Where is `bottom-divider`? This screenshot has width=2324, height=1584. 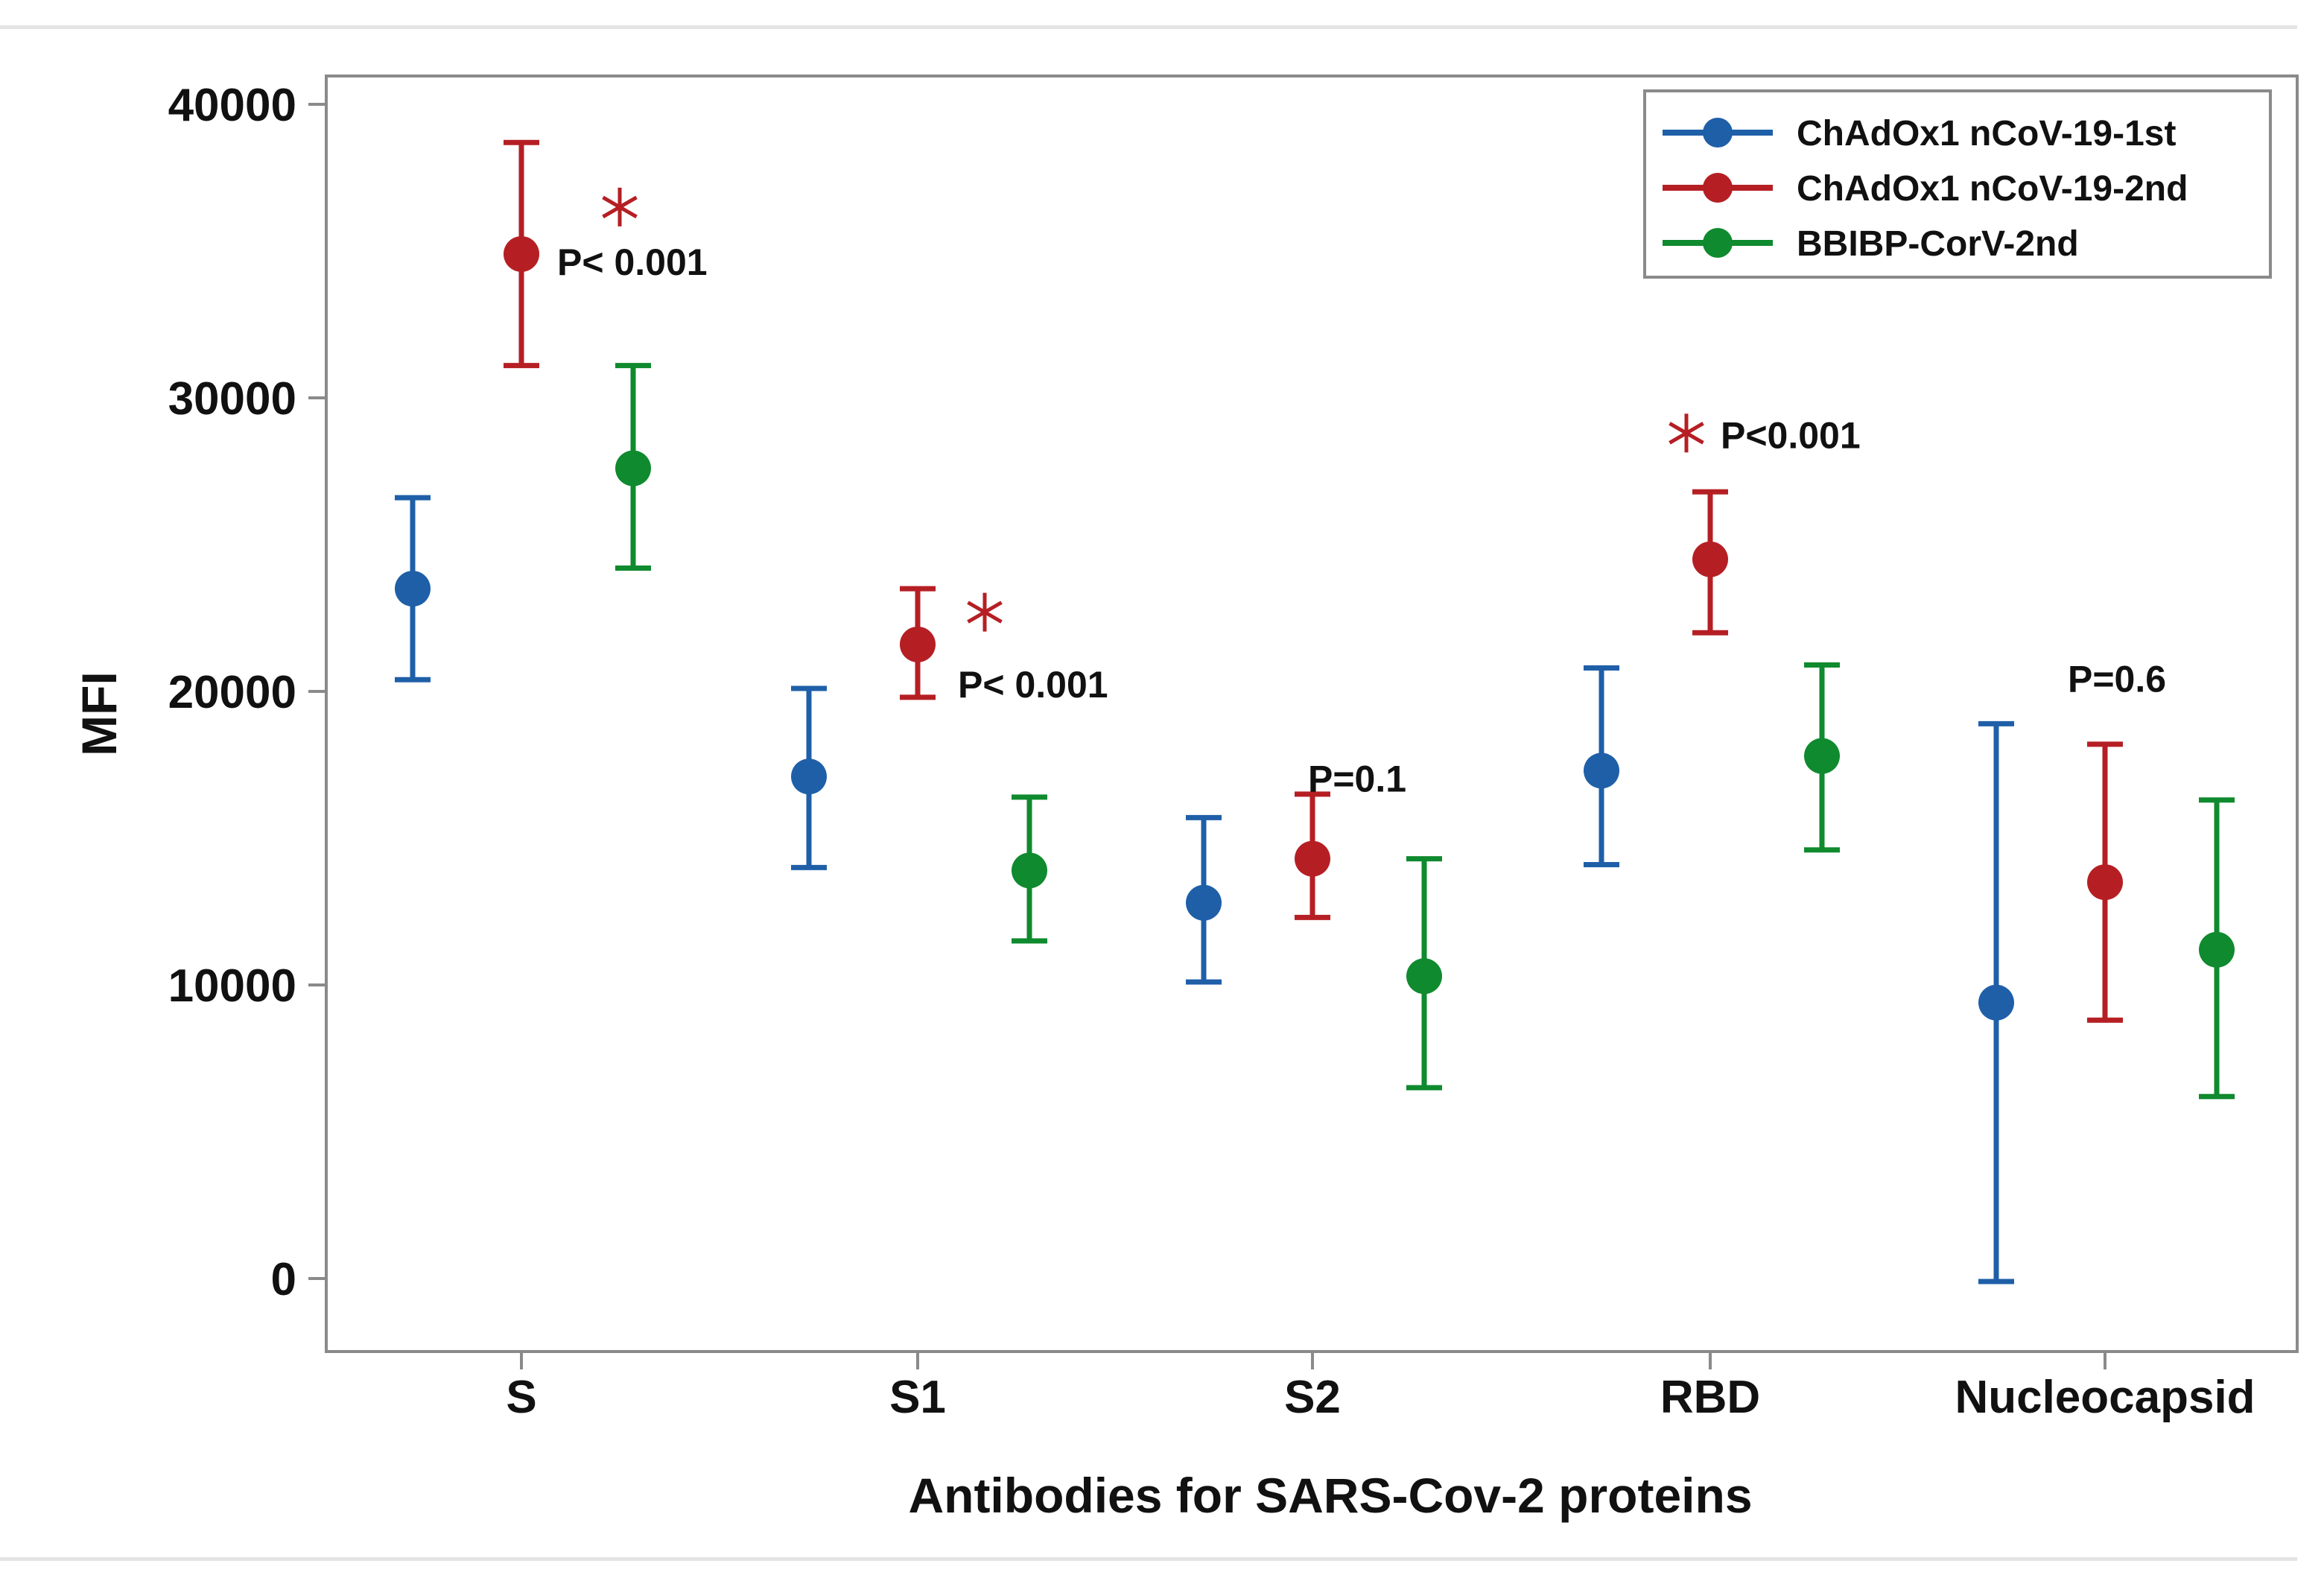
bottom-divider is located at coordinates (1148, 1559).